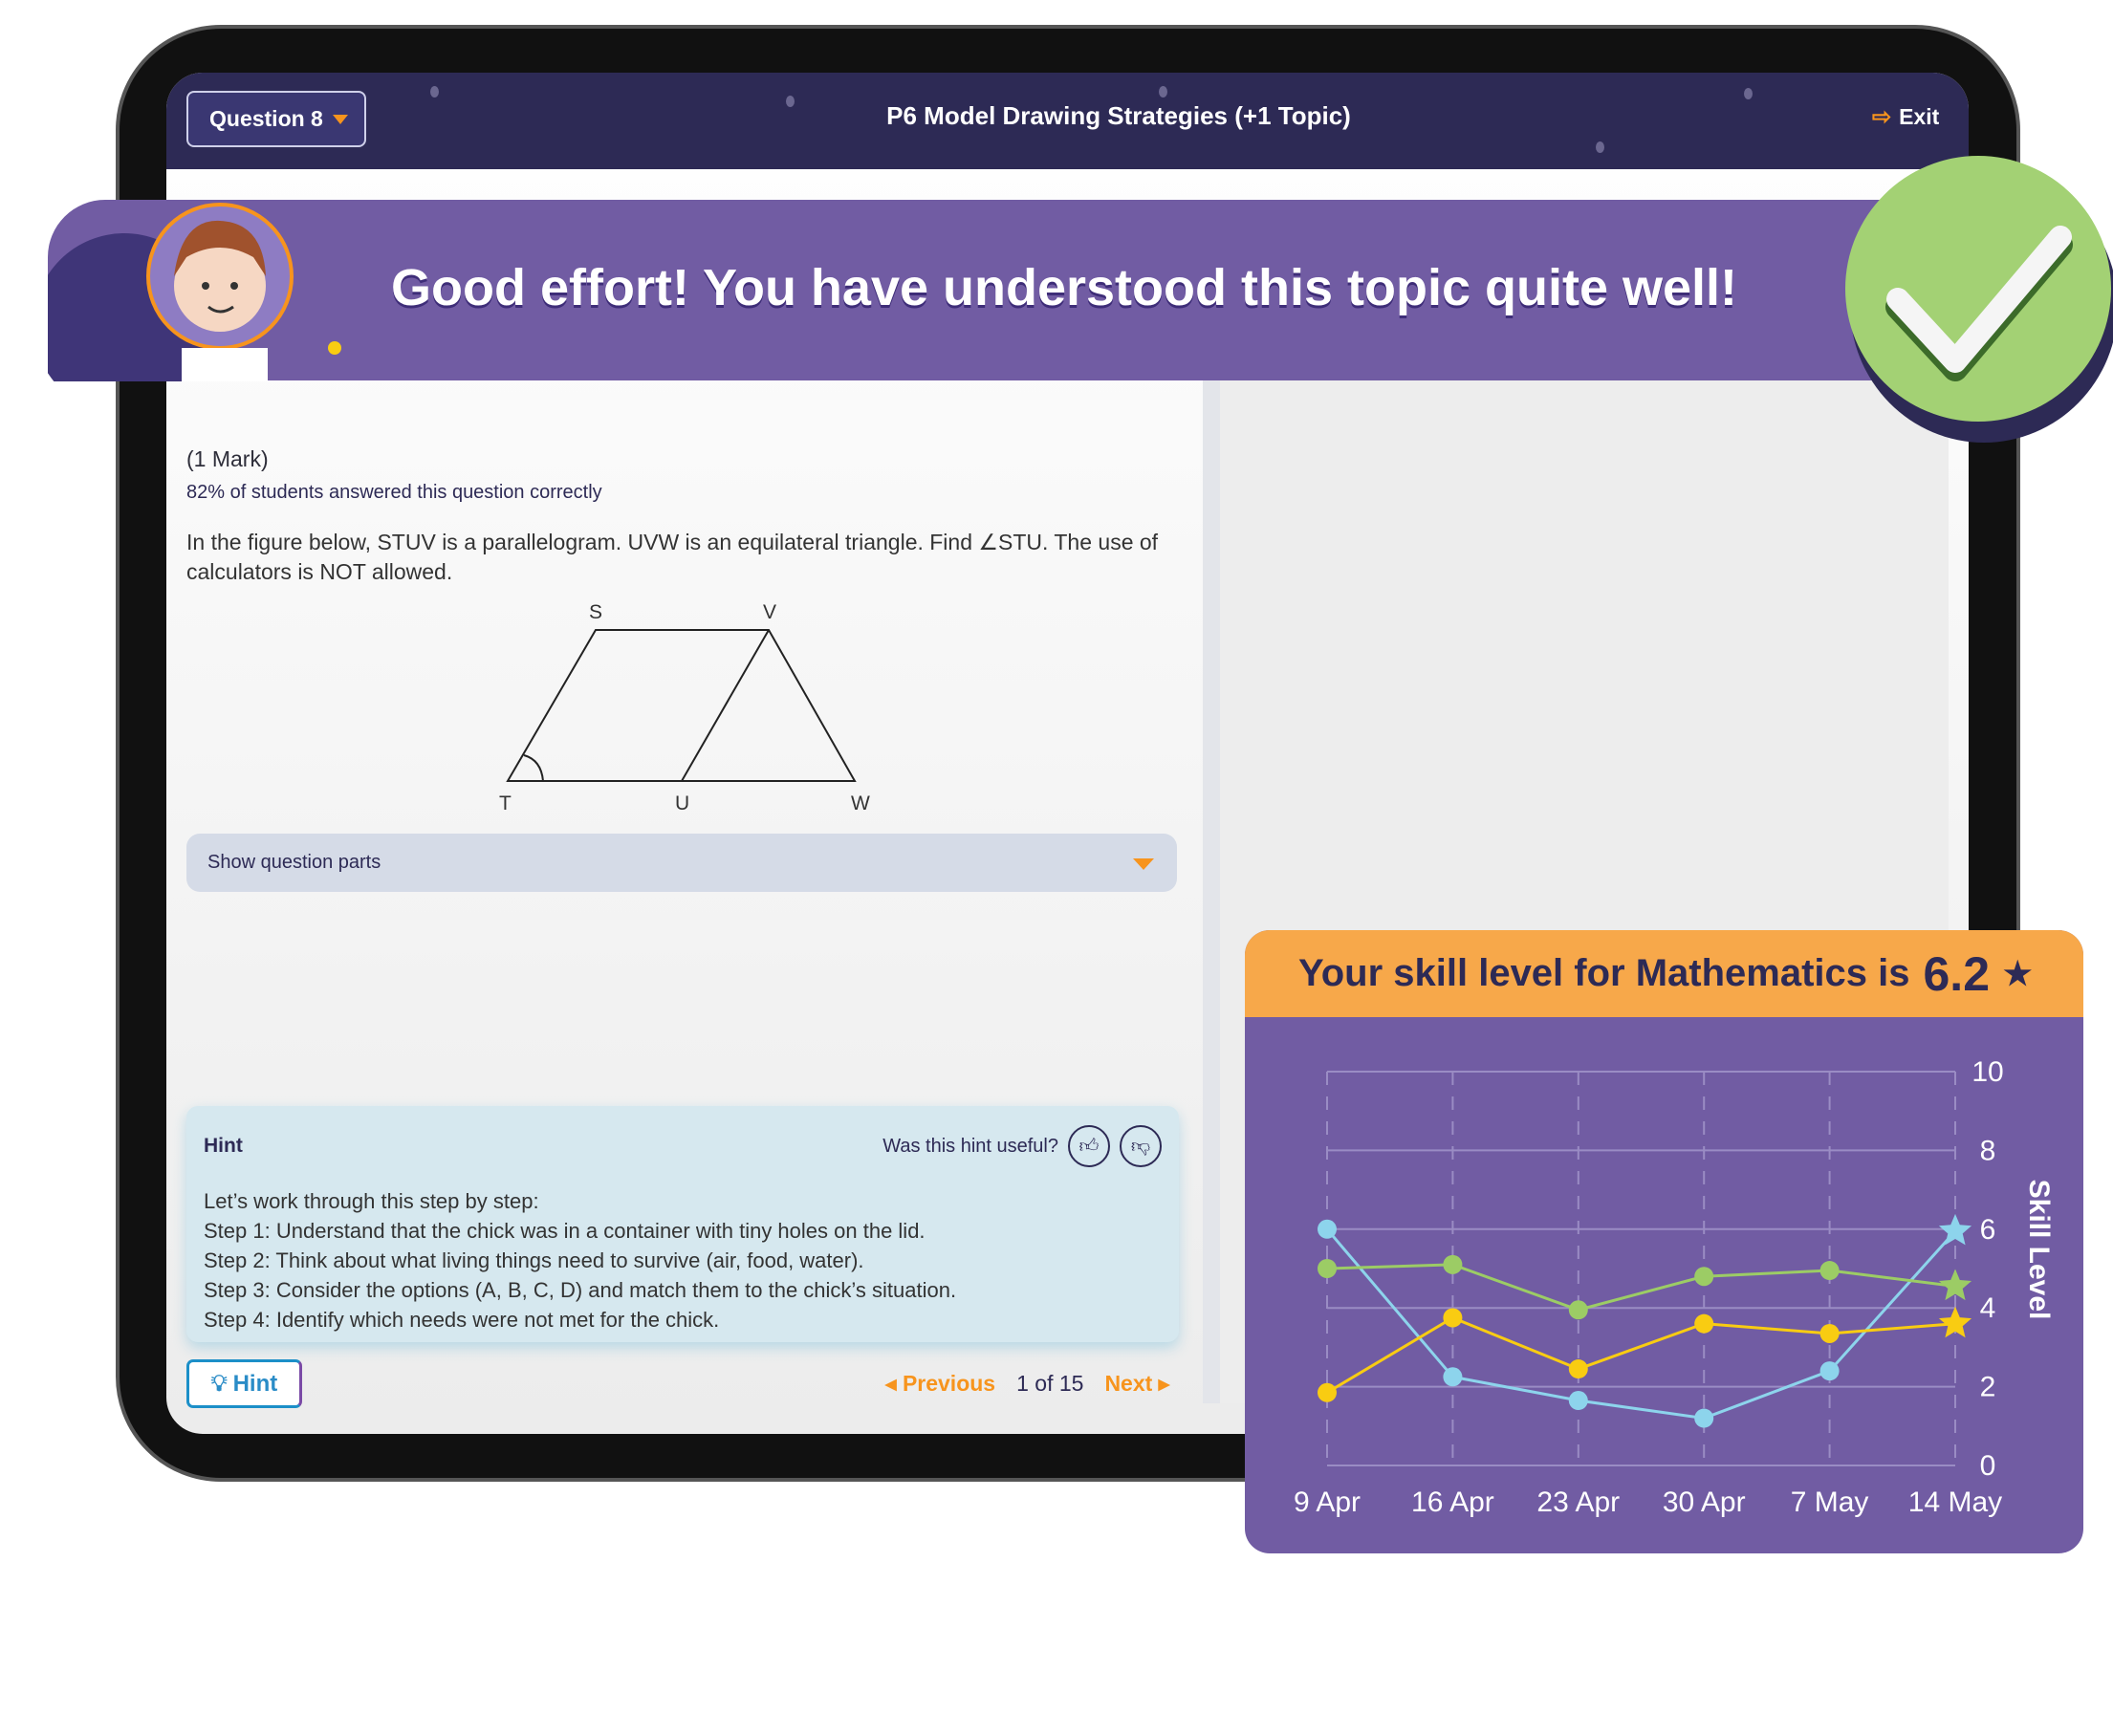  I want to click on show-question-parts: Show question parts, so click(681, 863).